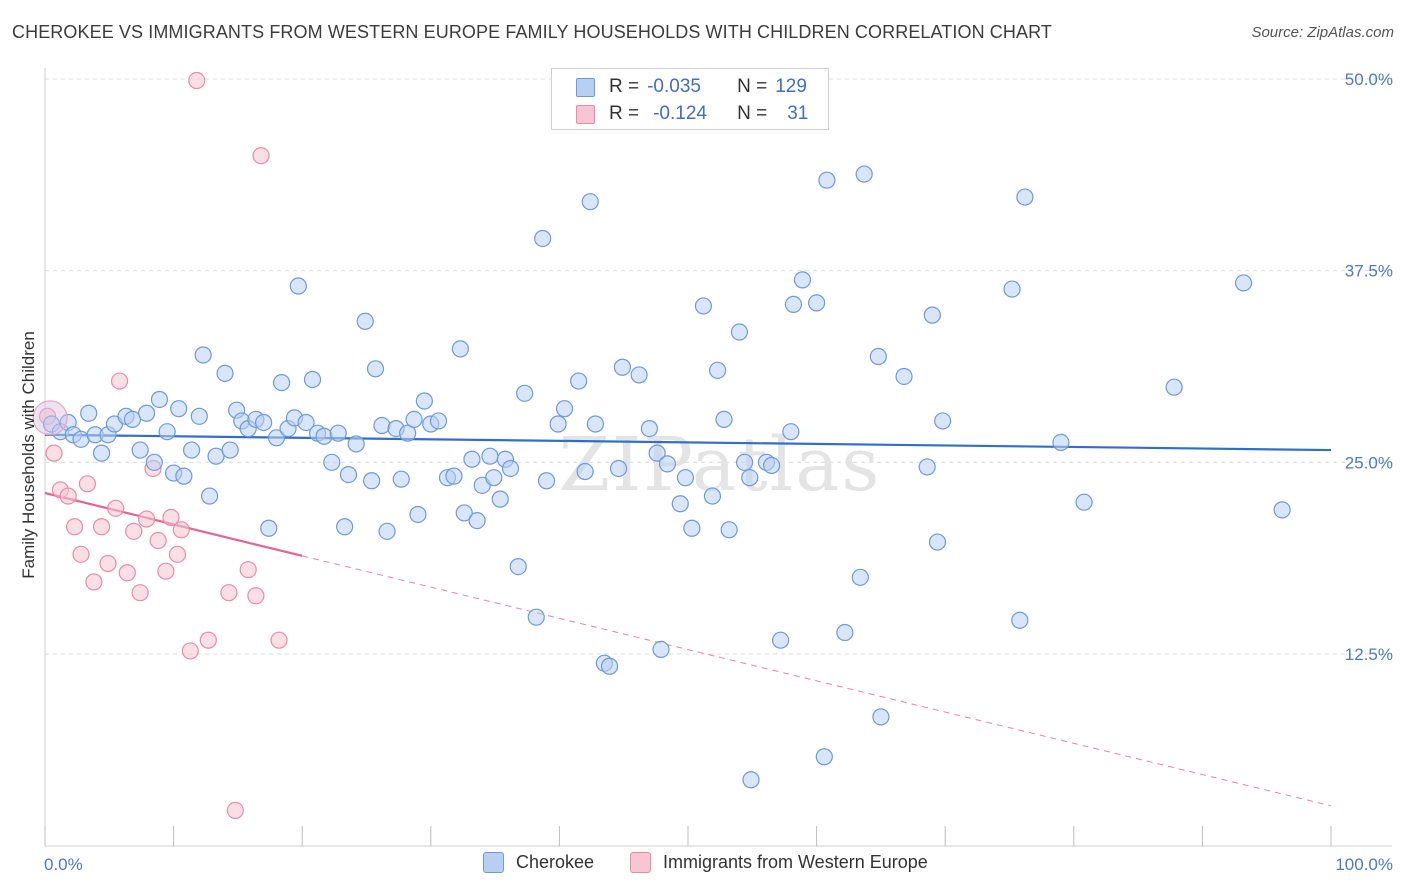  What do you see at coordinates (679, 87) in the screenshot?
I see `legend-row-cherokee: R = -0.035 N = 129` at bounding box center [679, 87].